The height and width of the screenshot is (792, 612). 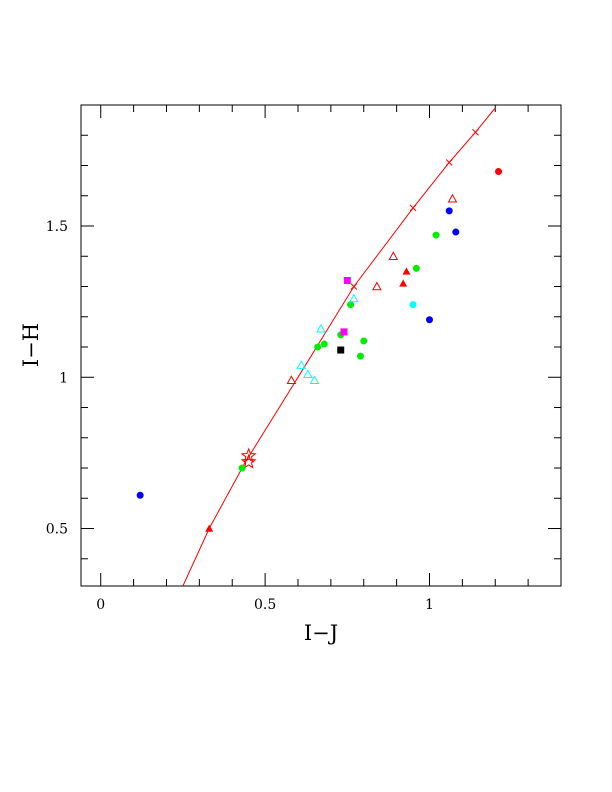 What do you see at coordinates (63, 378) in the screenshot?
I see `y-tick-label: 1` at bounding box center [63, 378].